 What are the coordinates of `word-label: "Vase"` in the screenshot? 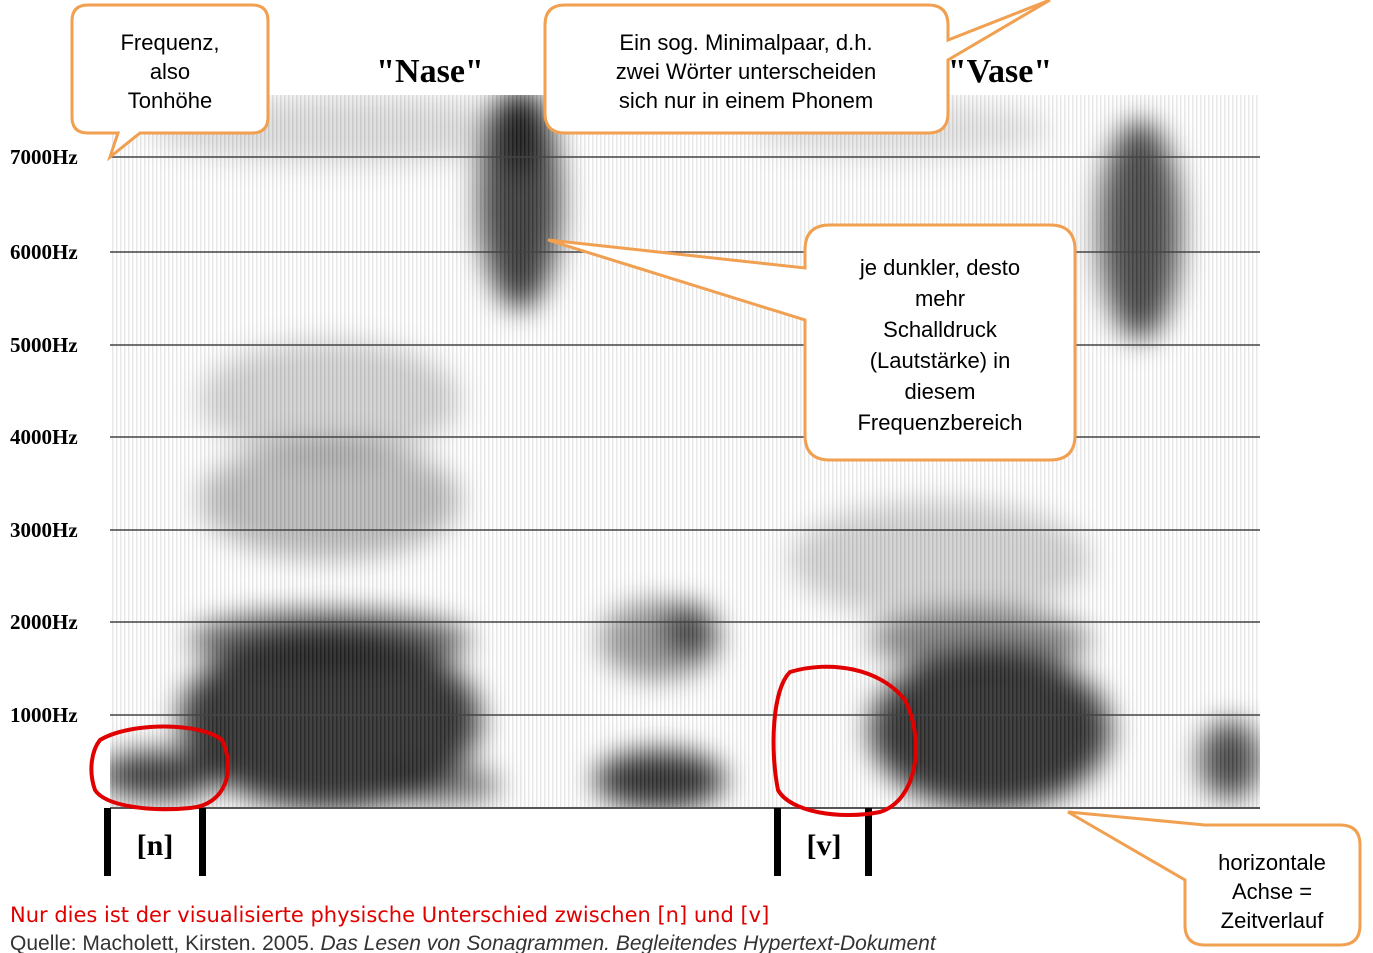 It's located at (1000, 71).